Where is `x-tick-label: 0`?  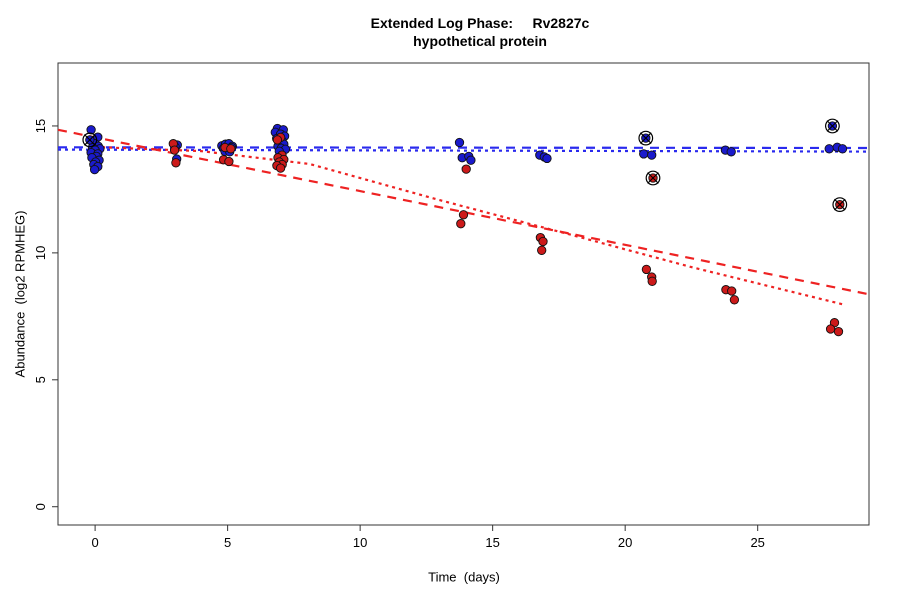 x-tick-label: 0 is located at coordinates (94, 542).